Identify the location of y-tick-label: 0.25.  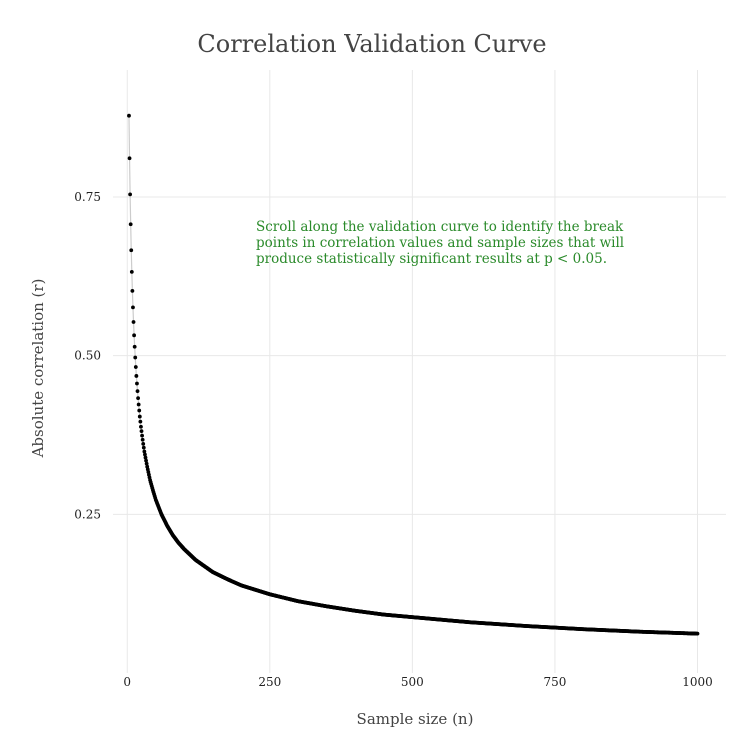
(87, 514).